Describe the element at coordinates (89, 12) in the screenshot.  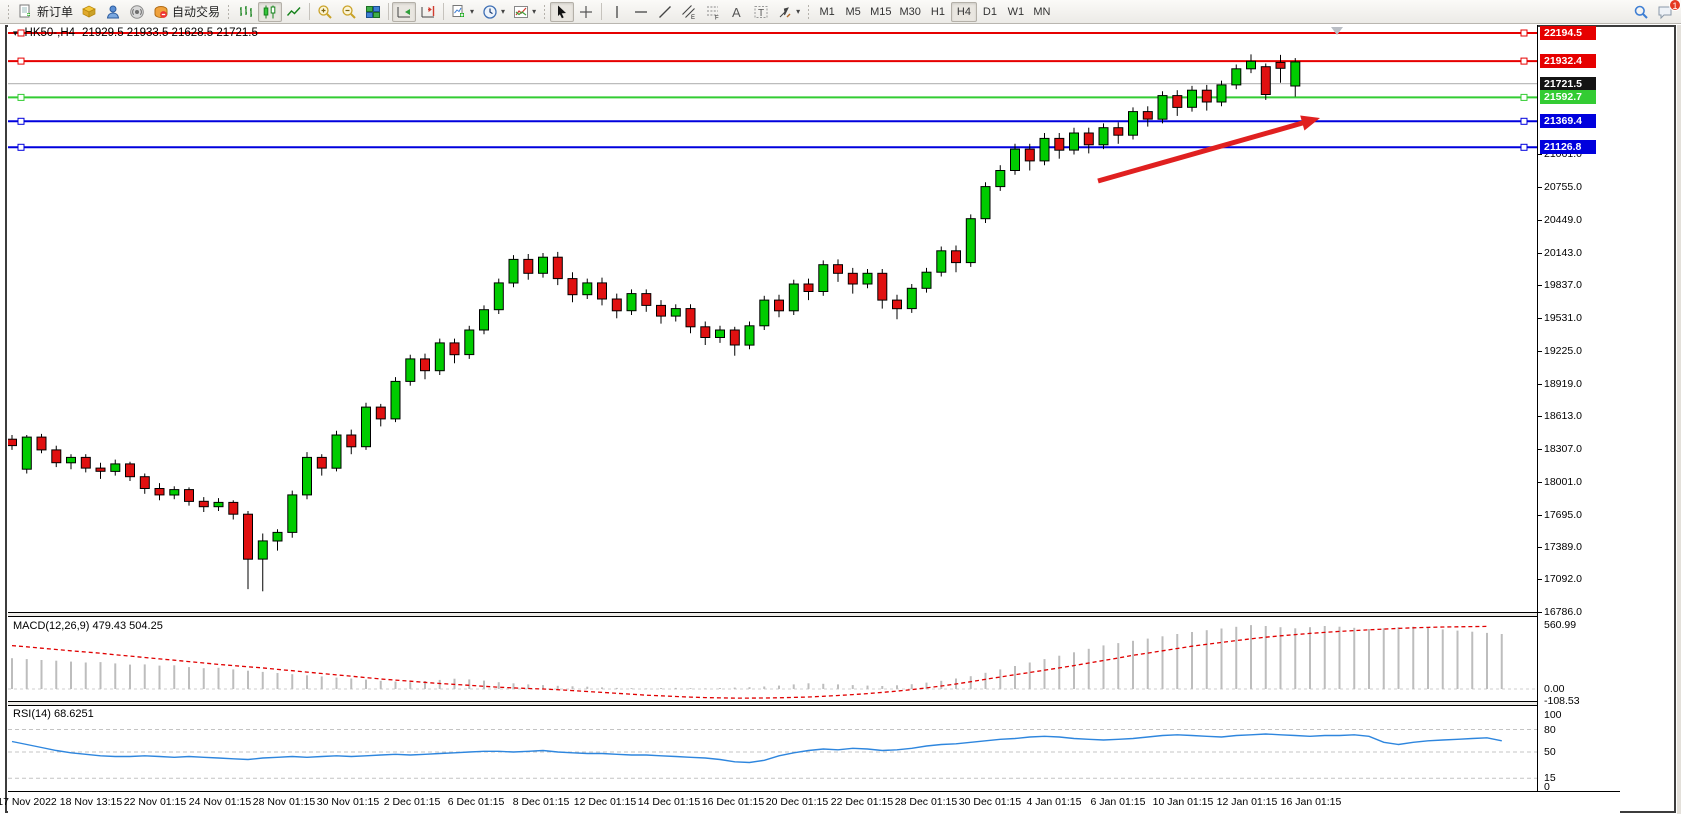
I see `metaeditor-button` at that location.